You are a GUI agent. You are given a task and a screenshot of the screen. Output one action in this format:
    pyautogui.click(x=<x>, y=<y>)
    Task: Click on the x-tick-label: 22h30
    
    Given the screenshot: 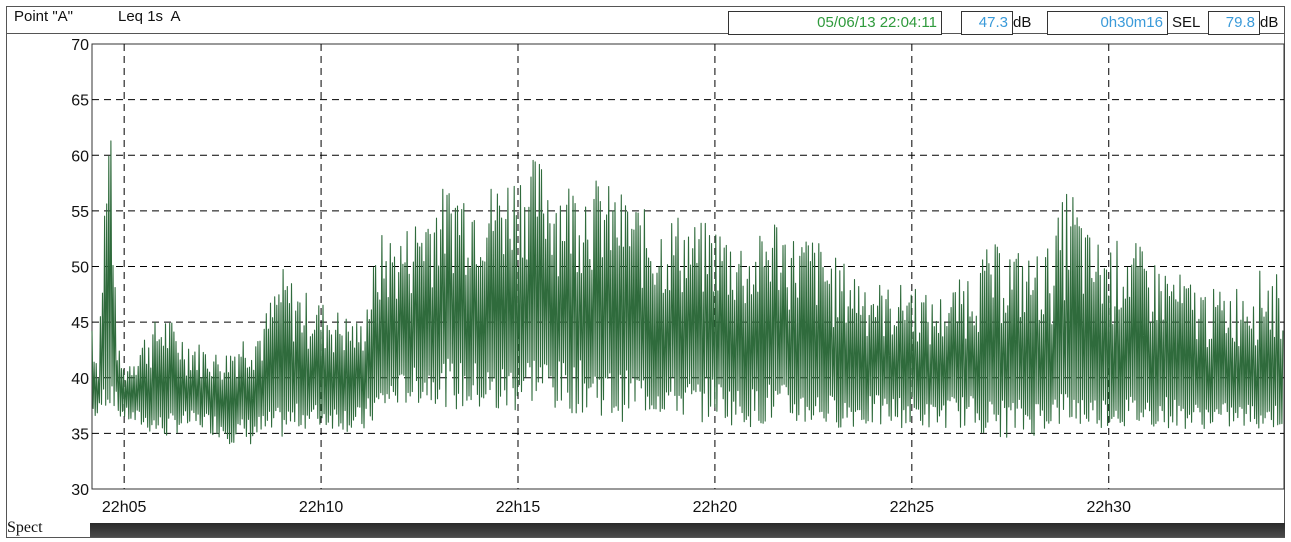 What is the action you would take?
    pyautogui.click(x=1108, y=507)
    